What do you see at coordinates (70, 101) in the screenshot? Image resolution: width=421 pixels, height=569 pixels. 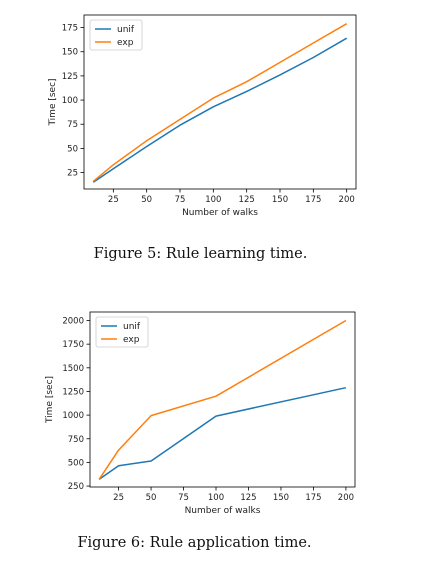 I see `y-tick-label: 100` at bounding box center [70, 101].